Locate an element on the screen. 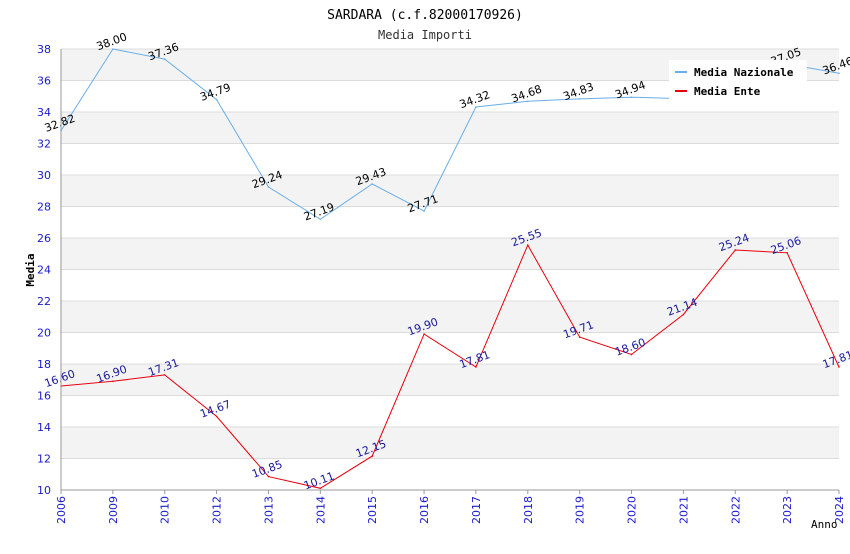  x-axis-label: Anno is located at coordinates (824, 524).